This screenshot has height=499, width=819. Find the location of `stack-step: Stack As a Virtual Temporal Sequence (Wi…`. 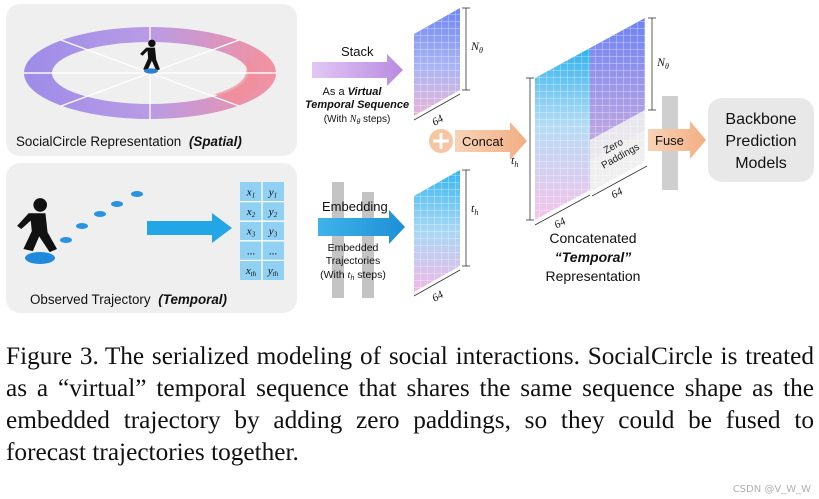

stack-step: Stack As a Virtual Temporal Sequence (Wi… is located at coordinates (357, 85).